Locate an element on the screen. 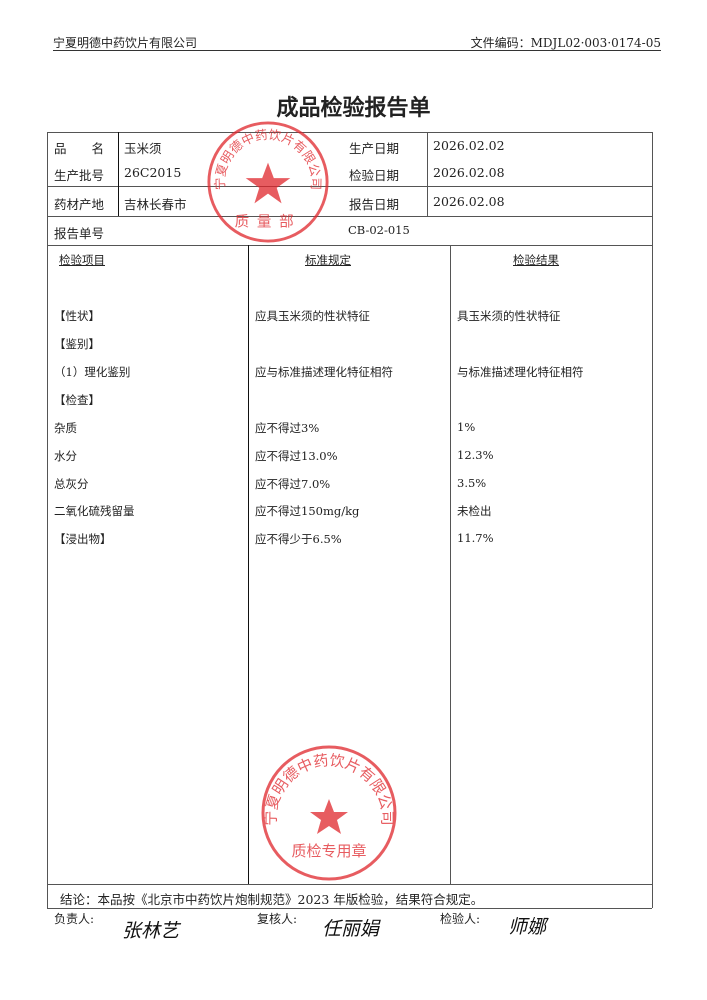 This screenshot has width=707, height=1000. table-cell-standard: 应具玉米须的性状特征 is located at coordinates (312, 316).